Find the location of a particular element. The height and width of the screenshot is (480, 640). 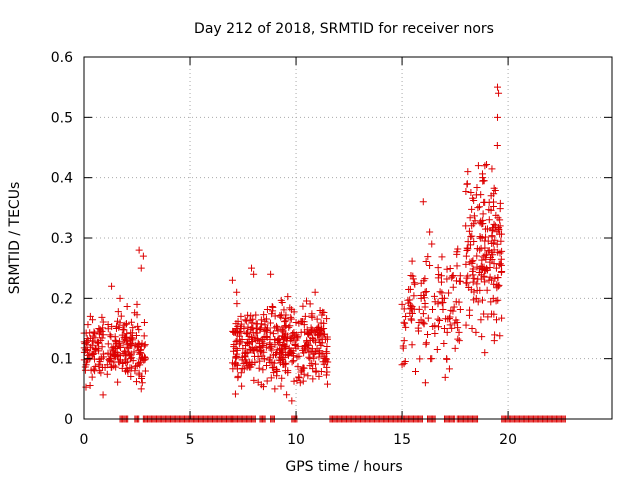

y-tick-label: 0.4 is located at coordinates (62, 179).